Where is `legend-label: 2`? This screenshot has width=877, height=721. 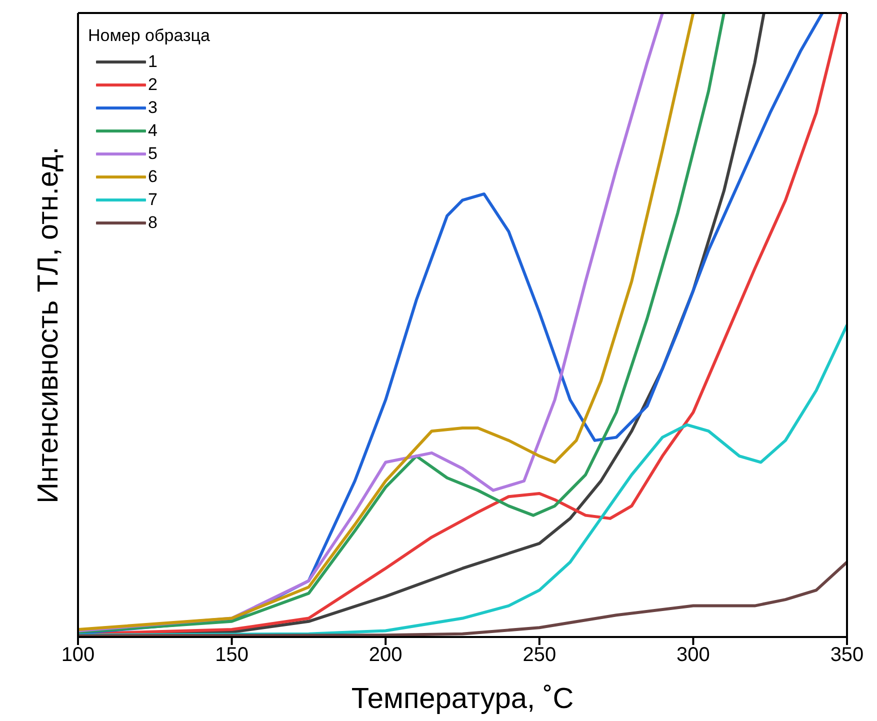 legend-label: 2 is located at coordinates (153, 84).